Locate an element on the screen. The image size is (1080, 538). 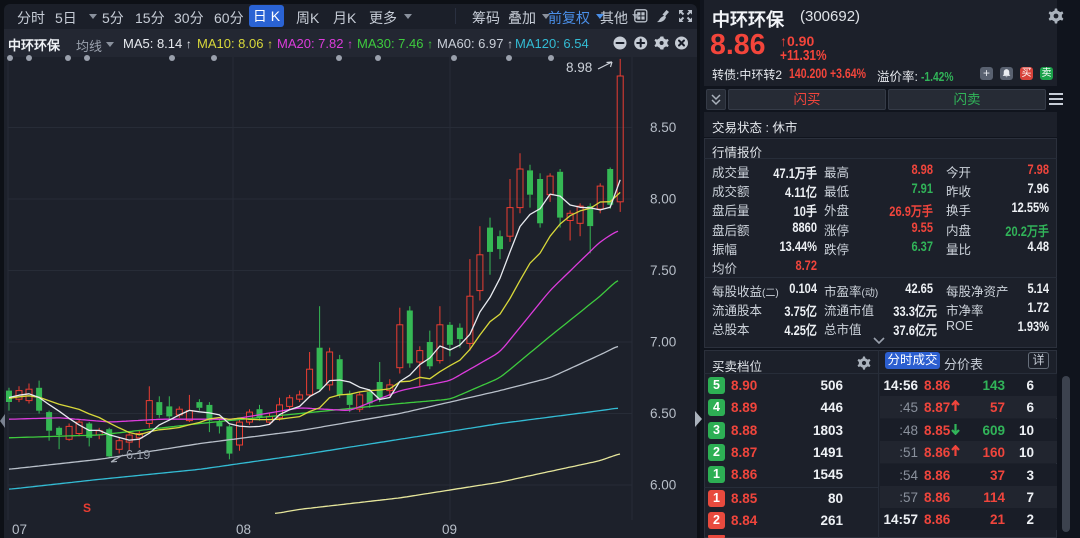
svg-text: 7.00 is located at coordinates (663, 342).